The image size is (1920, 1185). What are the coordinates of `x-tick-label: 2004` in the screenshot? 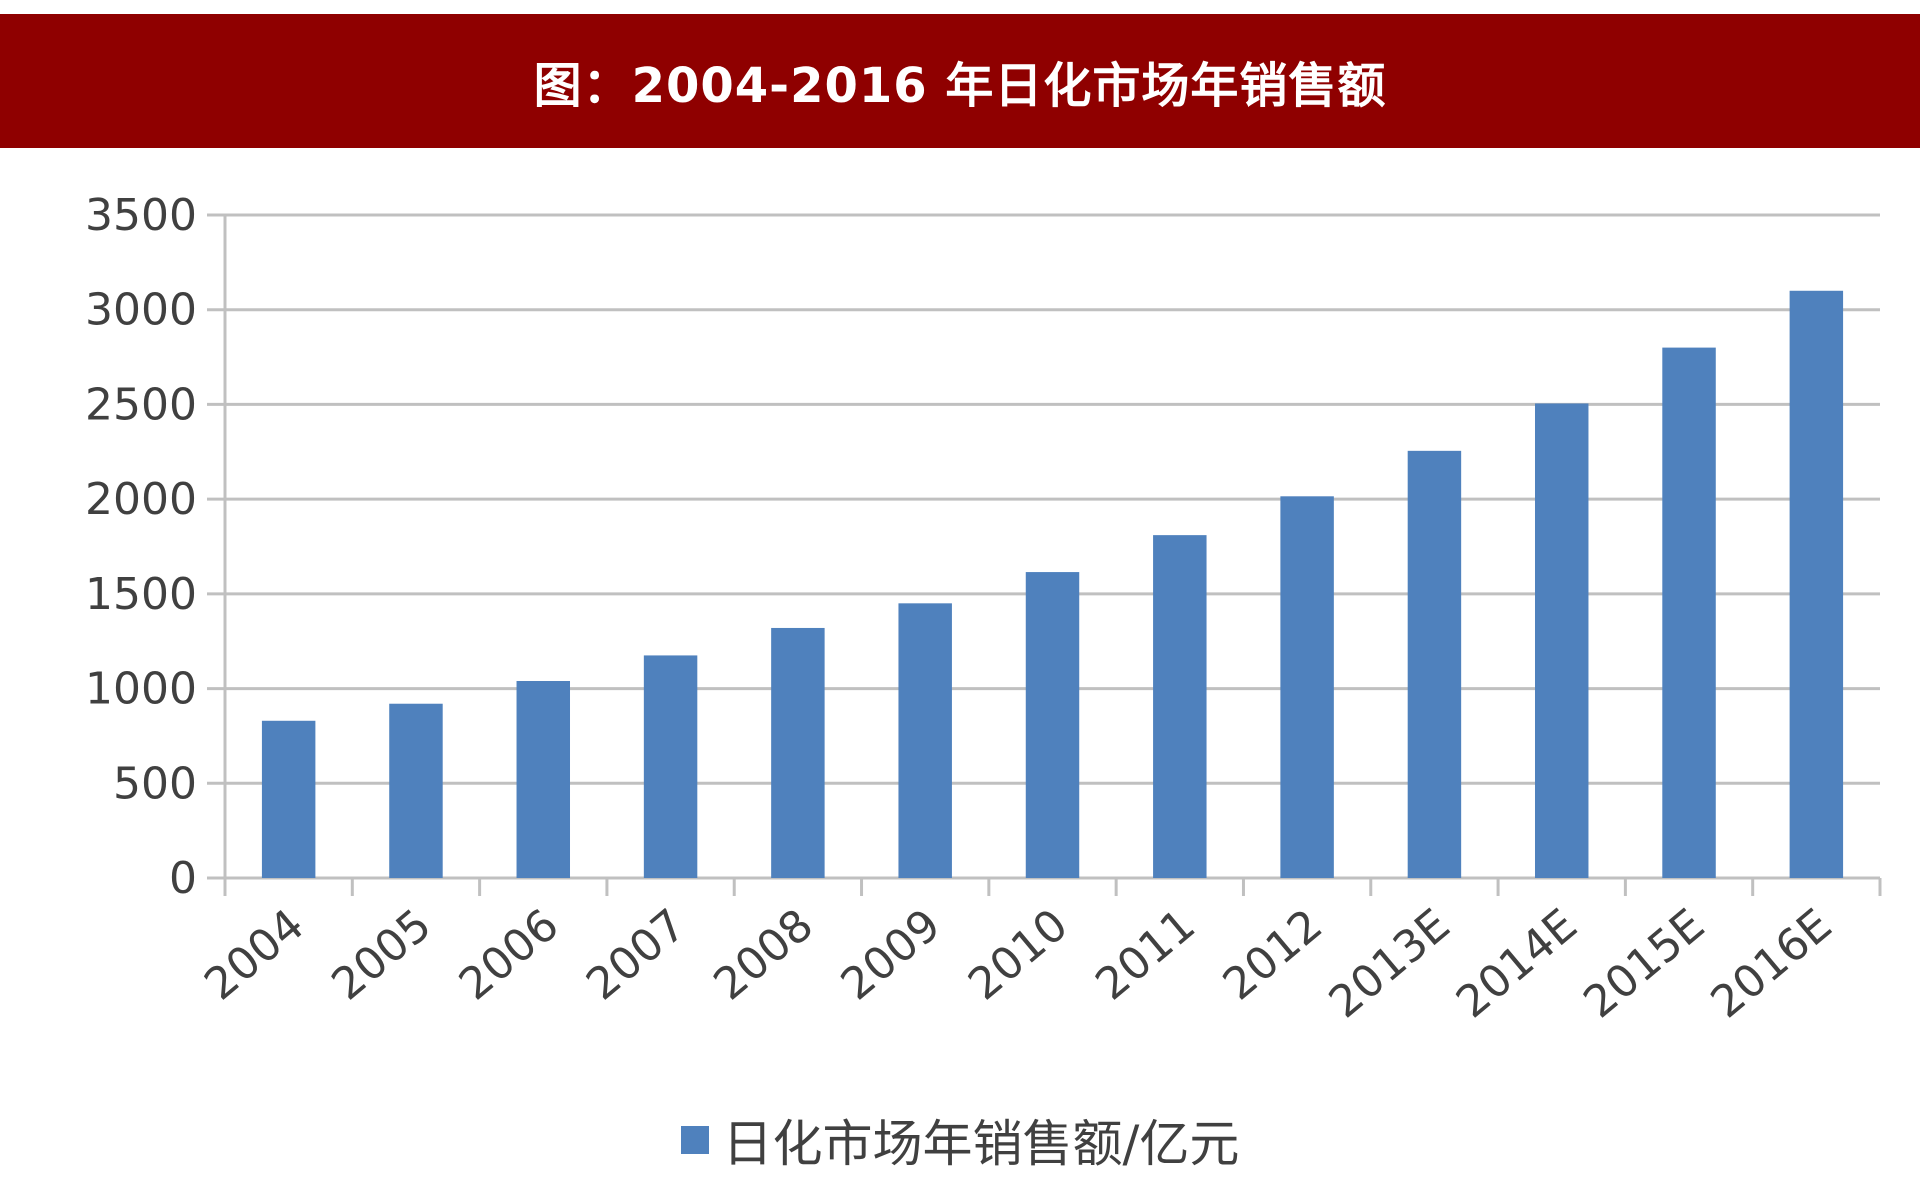 It's located at (254, 954).